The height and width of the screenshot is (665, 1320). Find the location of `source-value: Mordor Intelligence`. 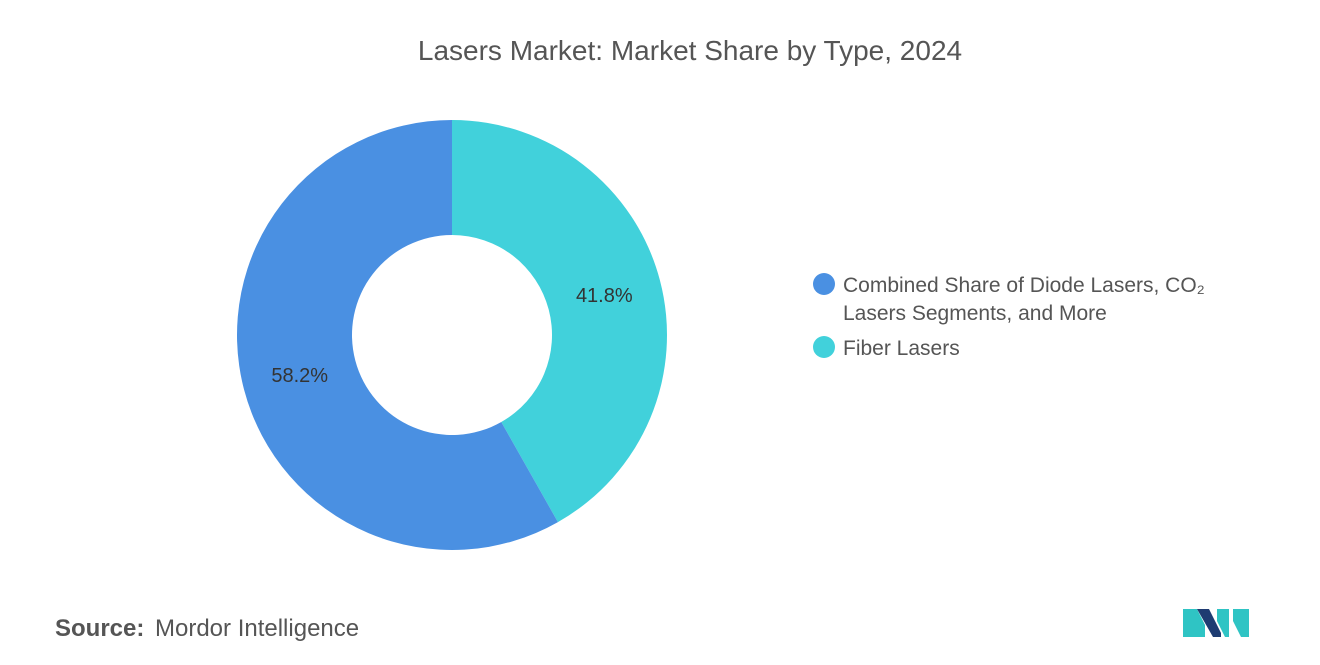

source-value: Mordor Intelligence is located at coordinates (257, 628).